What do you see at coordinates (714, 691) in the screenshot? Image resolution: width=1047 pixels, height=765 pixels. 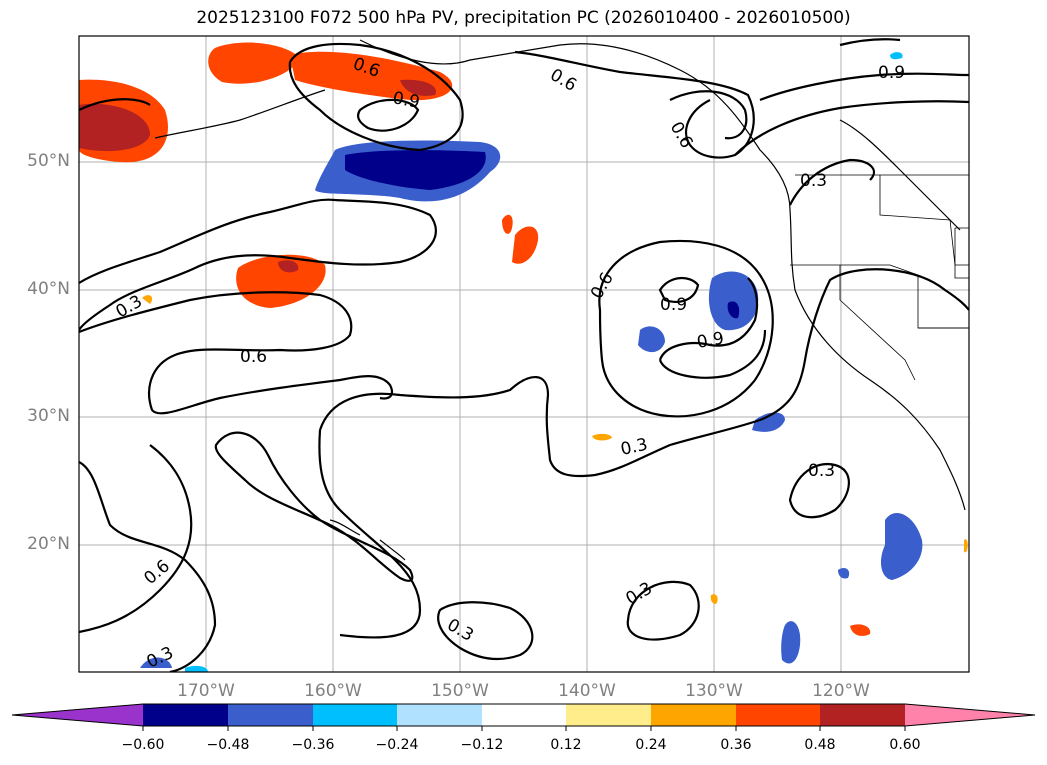 I see `lon-label-130w: 130°W` at bounding box center [714, 691].